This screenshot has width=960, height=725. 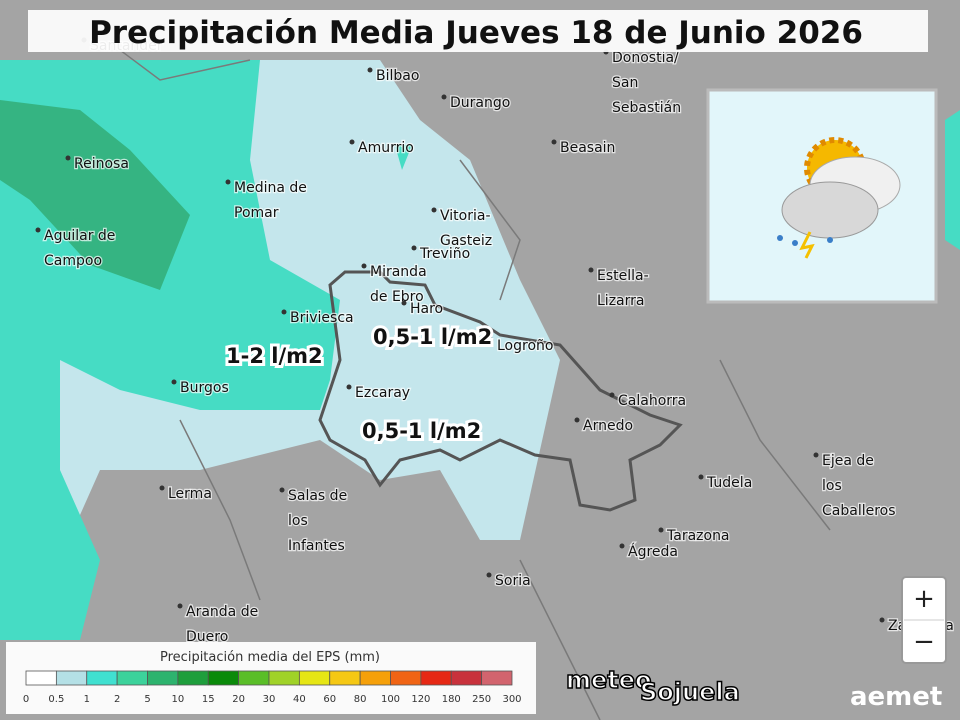 What do you see at coordinates (386, 148) in the screenshot?
I see `place-label: Amurrio` at bounding box center [386, 148].